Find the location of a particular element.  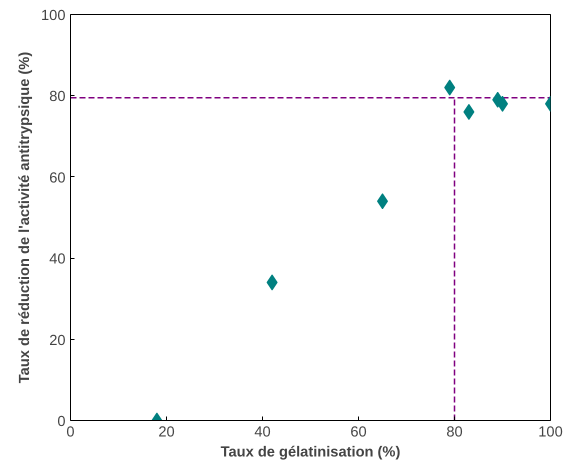

x-tick-label: 40 is located at coordinates (262, 432).